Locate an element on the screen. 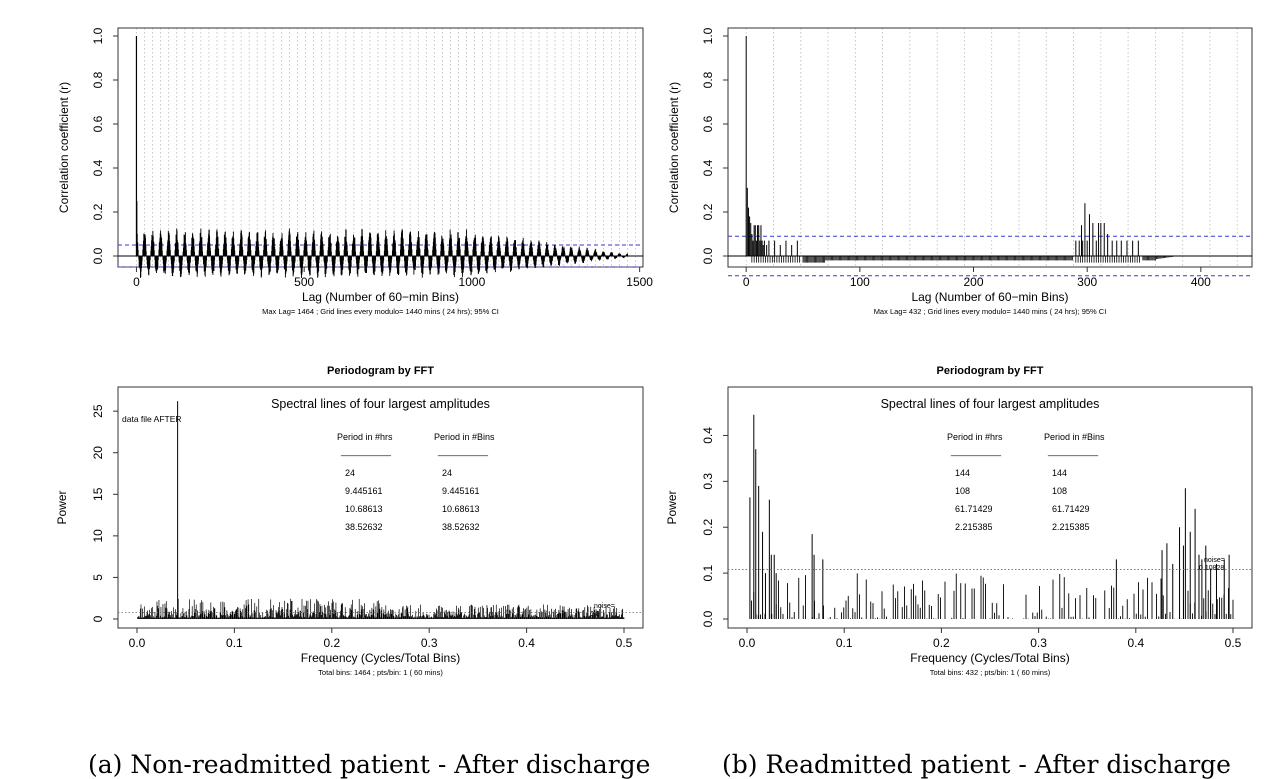 This screenshot has height=779, width=1280. grid-lines is located at coordinates (991, 147).